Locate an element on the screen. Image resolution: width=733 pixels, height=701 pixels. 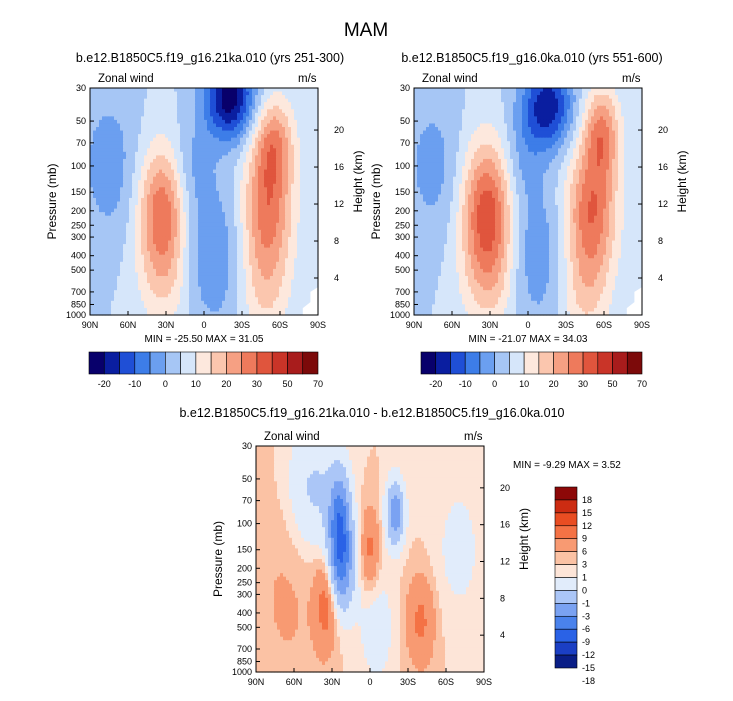
y2-tick-label: 4 is located at coordinates (336, 278).